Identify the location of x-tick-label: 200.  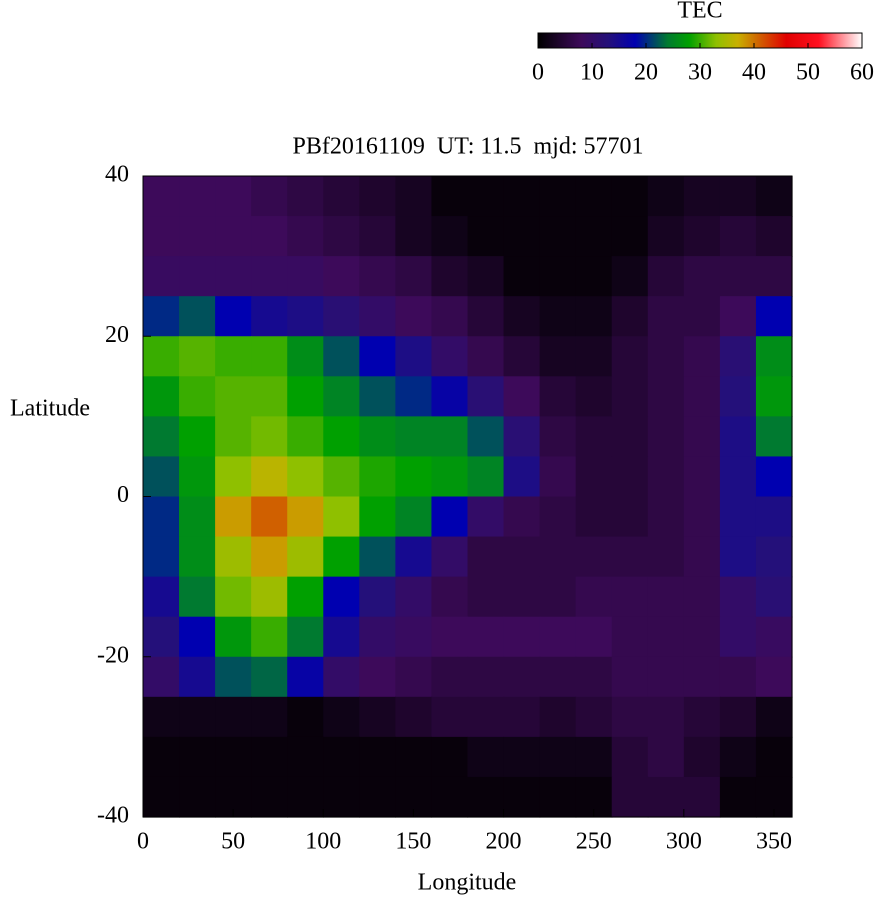
(504, 842).